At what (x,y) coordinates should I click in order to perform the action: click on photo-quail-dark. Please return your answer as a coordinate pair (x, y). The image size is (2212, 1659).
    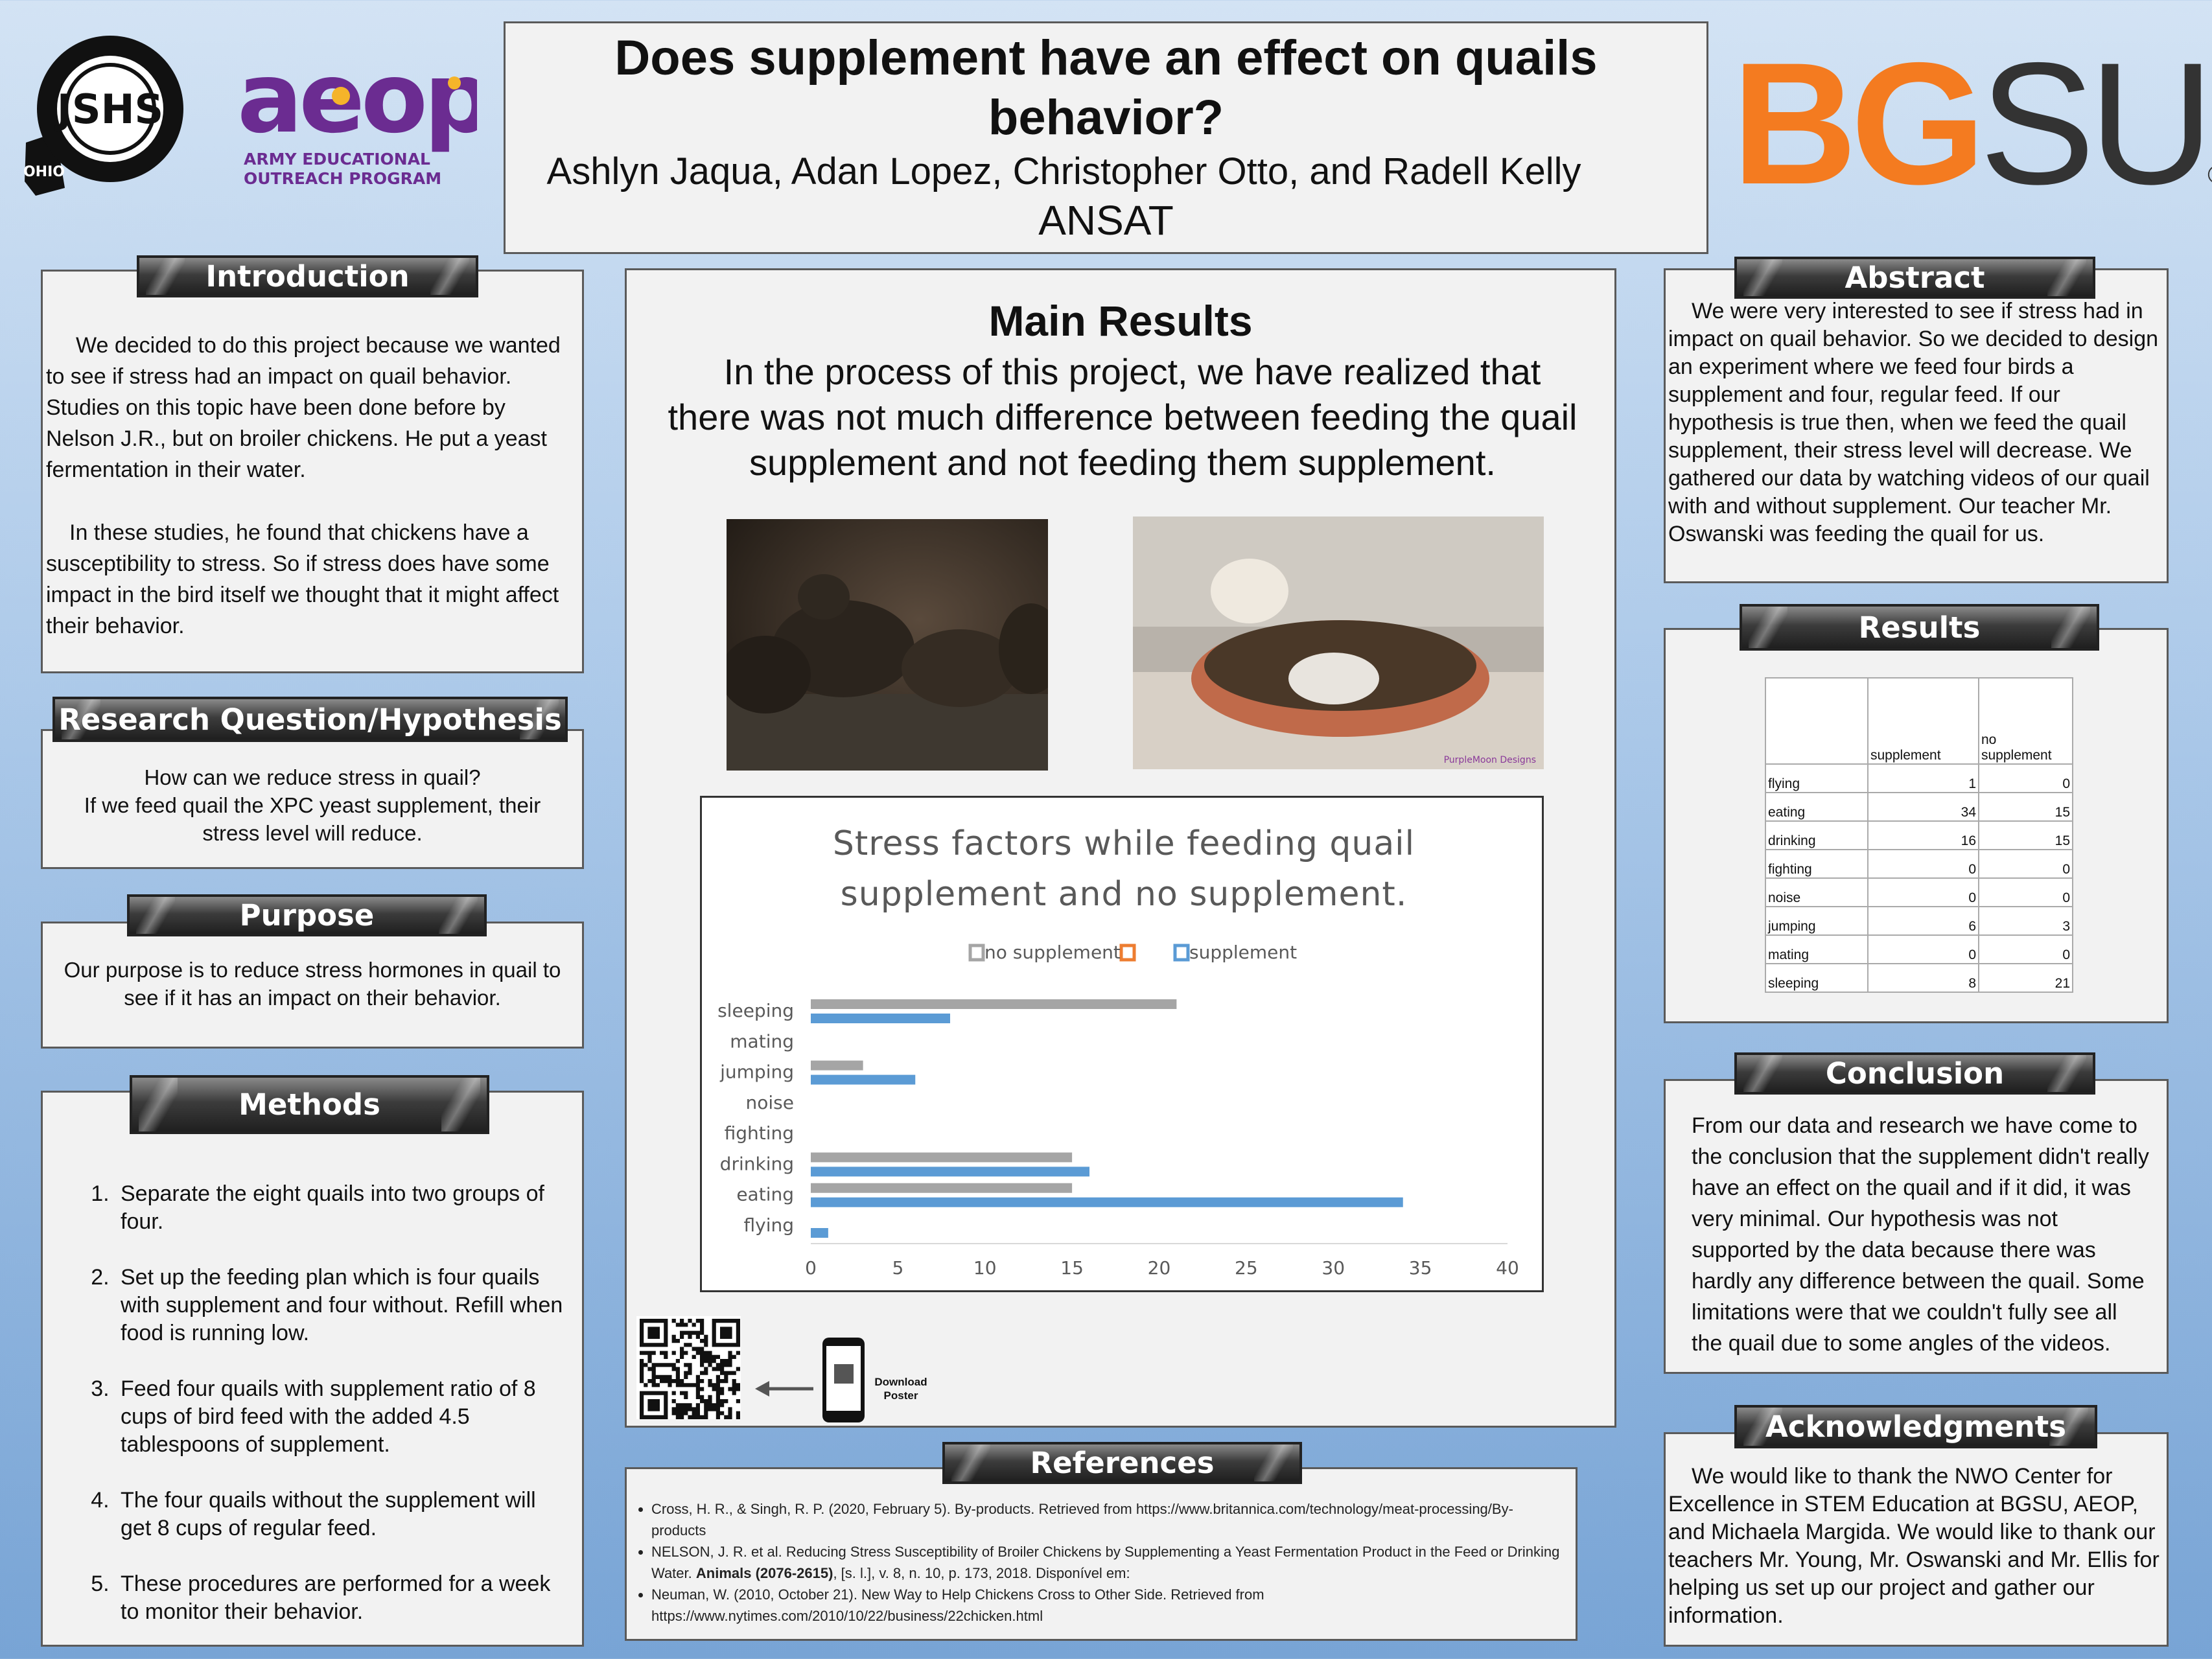
    Looking at the image, I should click on (887, 645).